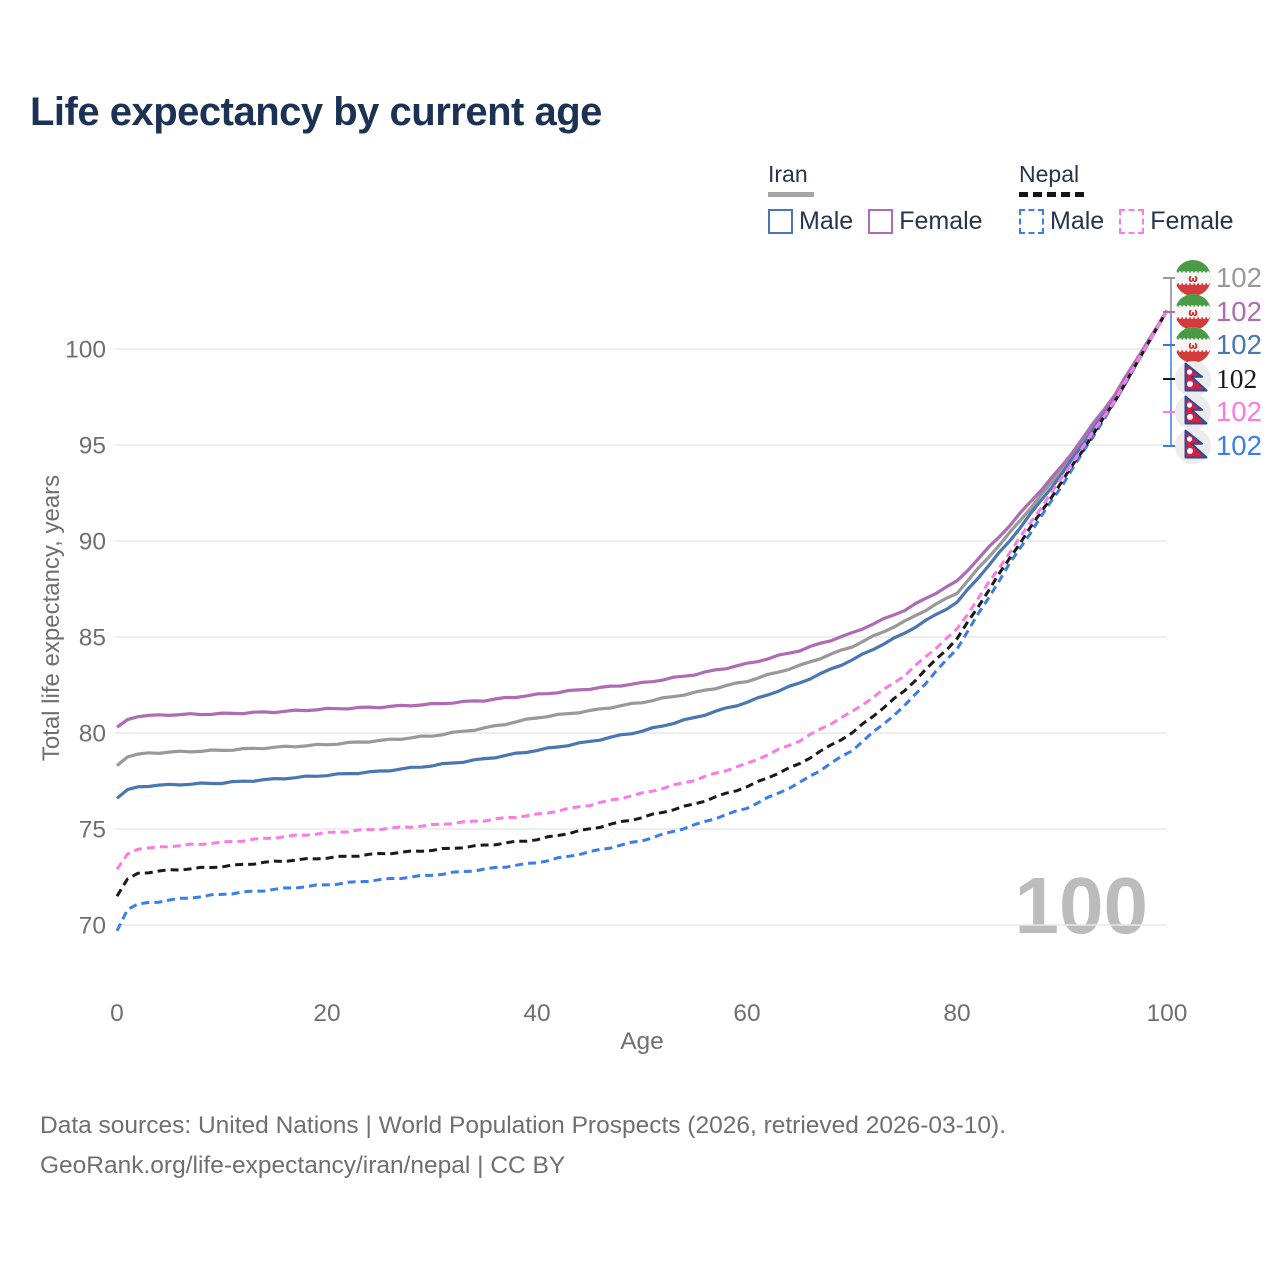 The image size is (1280, 1280). Describe the element at coordinates (1239, 361) in the screenshot. I see `end-value-labels: 102 102 102 102 102 102` at that location.